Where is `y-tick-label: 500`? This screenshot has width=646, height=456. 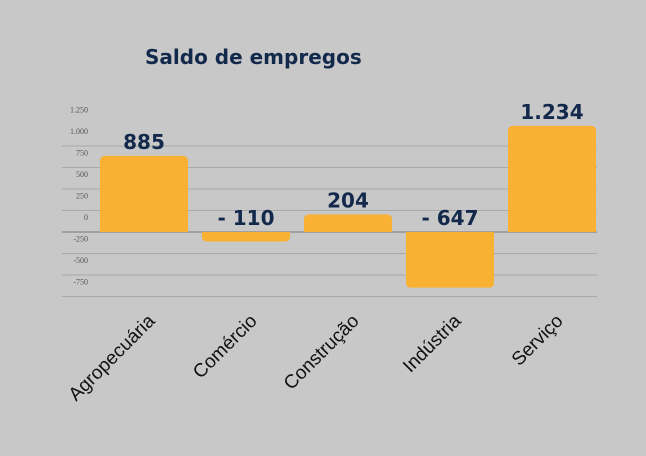
y-tick-label: 500 is located at coordinates (82, 174).